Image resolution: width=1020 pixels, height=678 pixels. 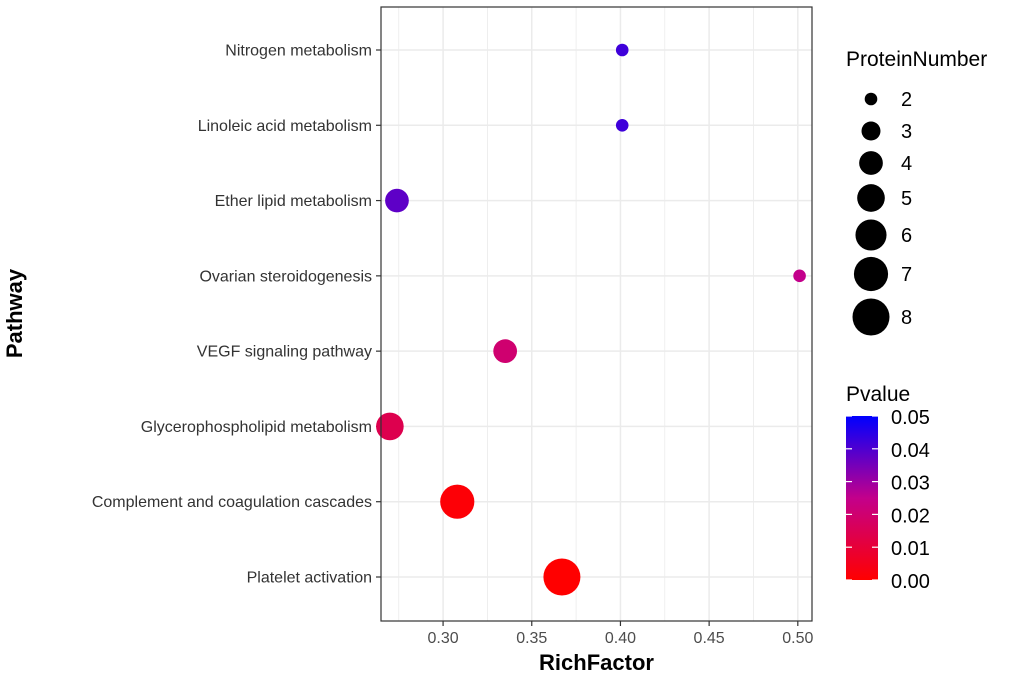 I want to click on color-bar, so click(x=862, y=498).